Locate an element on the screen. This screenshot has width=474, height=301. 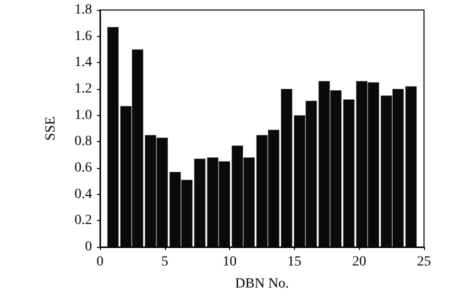
x-tick-label: 0 is located at coordinates (100, 262).